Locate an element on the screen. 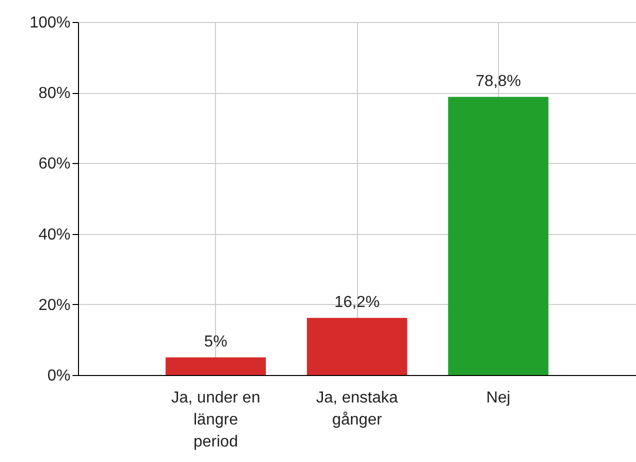  data-label: 16,2% is located at coordinates (357, 302).